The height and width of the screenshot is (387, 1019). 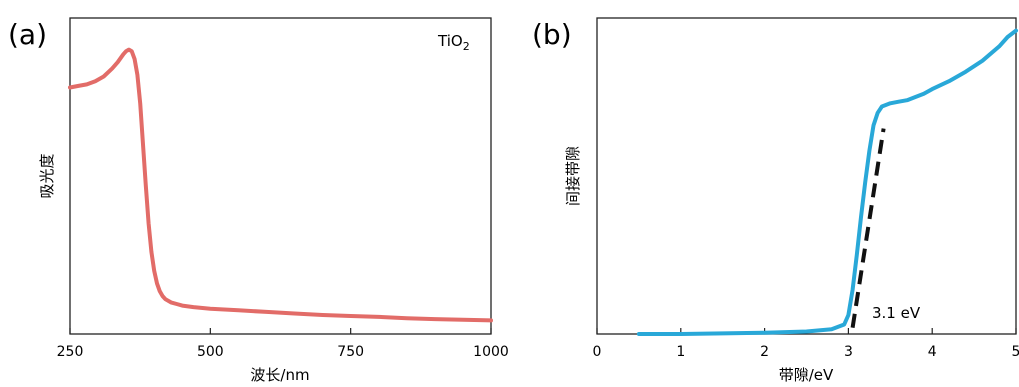 What do you see at coordinates (1015, 352) in the screenshot?
I see `panel-b-x-tick-label: 5` at bounding box center [1015, 352].